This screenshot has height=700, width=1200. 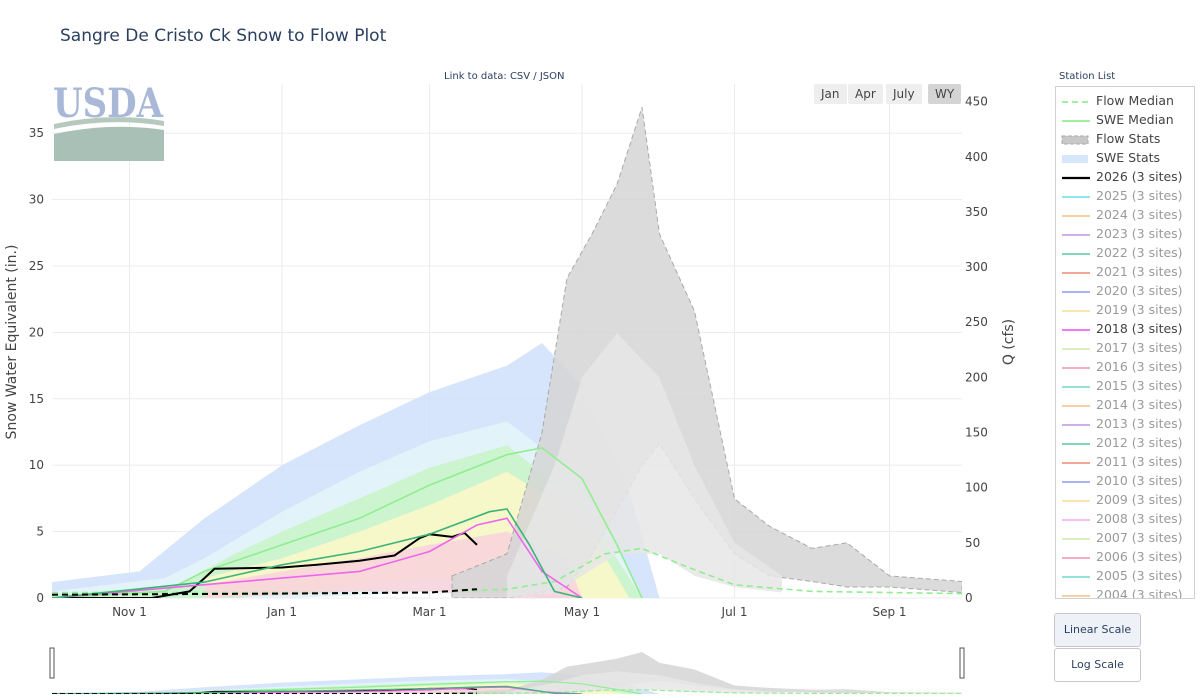 What do you see at coordinates (552, 76) in the screenshot?
I see `json-link: JSON` at bounding box center [552, 76].